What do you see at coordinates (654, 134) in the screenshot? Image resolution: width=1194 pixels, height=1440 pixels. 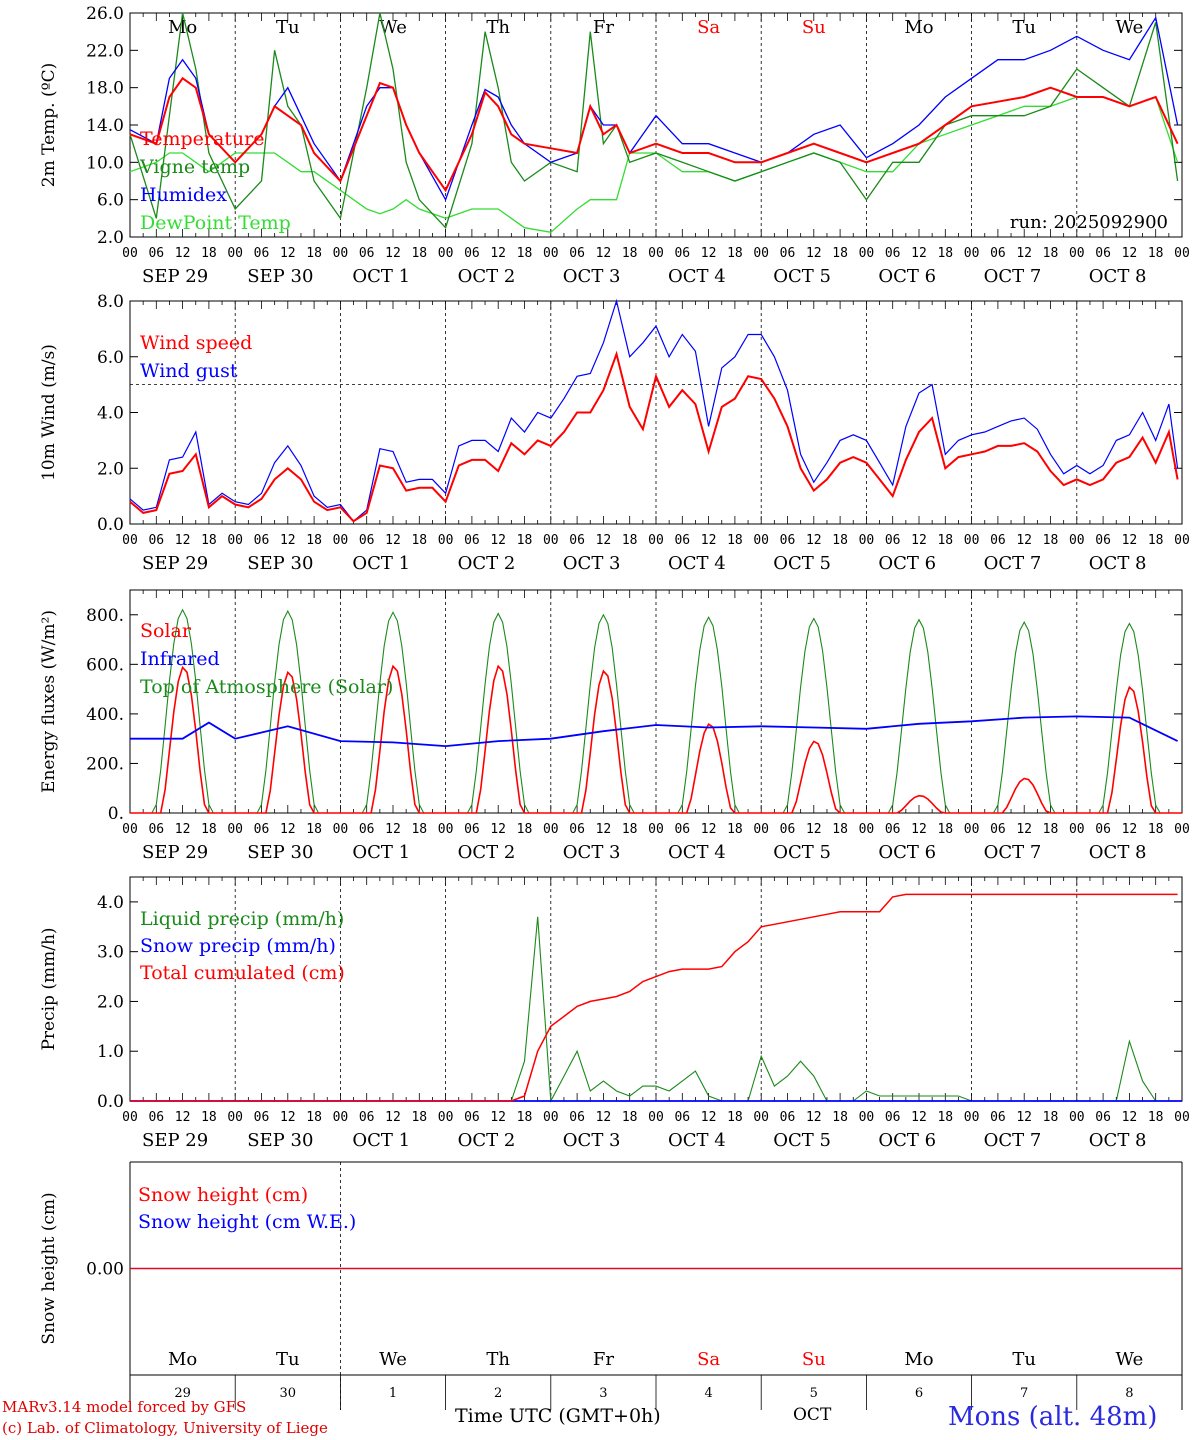 I see `series-temperature` at bounding box center [654, 134].